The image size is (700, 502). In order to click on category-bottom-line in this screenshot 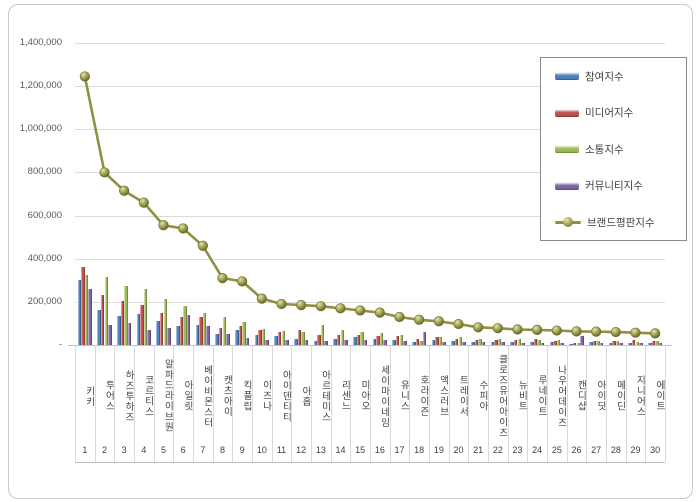, I will do `click(370, 462)`.